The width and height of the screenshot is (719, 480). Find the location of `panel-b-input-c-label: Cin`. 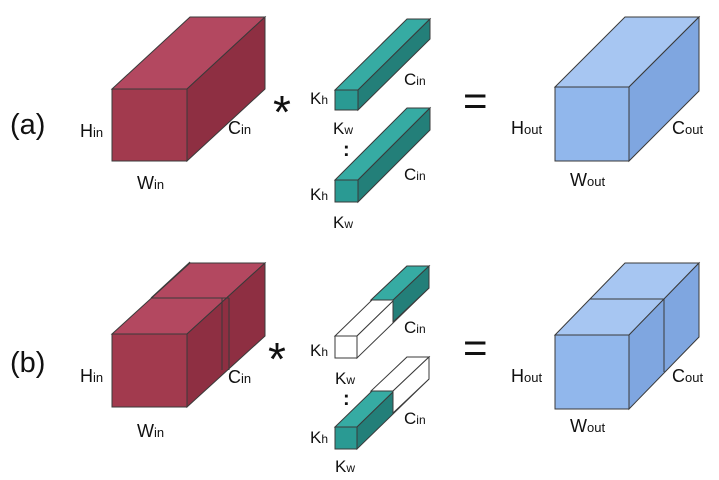

panel-b-input-c-label: Cin is located at coordinates (239, 377).